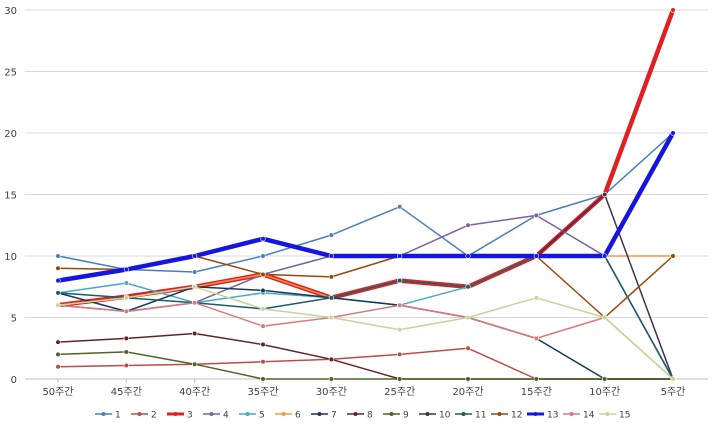 Image resolution: width=720 pixels, height=435 pixels. I want to click on x-tick-label: 30주간, so click(331, 392).